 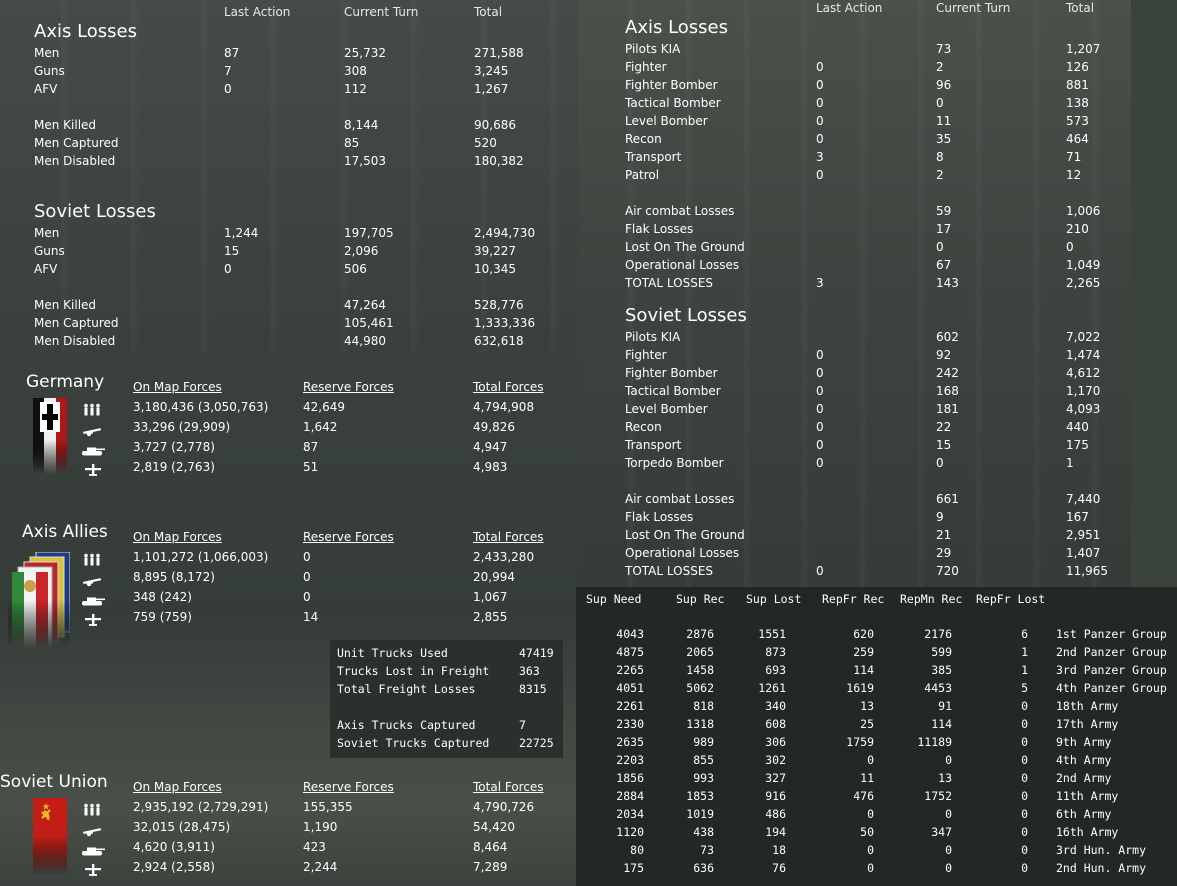 I want to click on loss-row-total: 175, so click(x=1077, y=445).